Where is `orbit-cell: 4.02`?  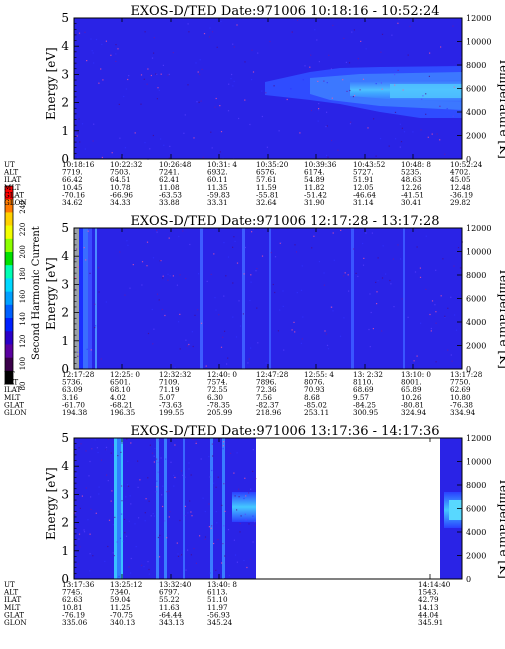
orbit-cell: 4.02 is located at coordinates (118, 397).